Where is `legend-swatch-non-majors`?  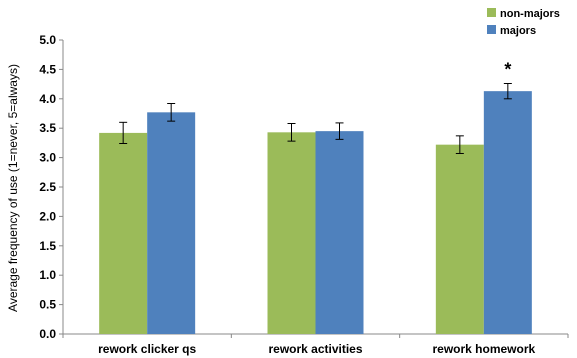
legend-swatch-non-majors is located at coordinates (491, 12).